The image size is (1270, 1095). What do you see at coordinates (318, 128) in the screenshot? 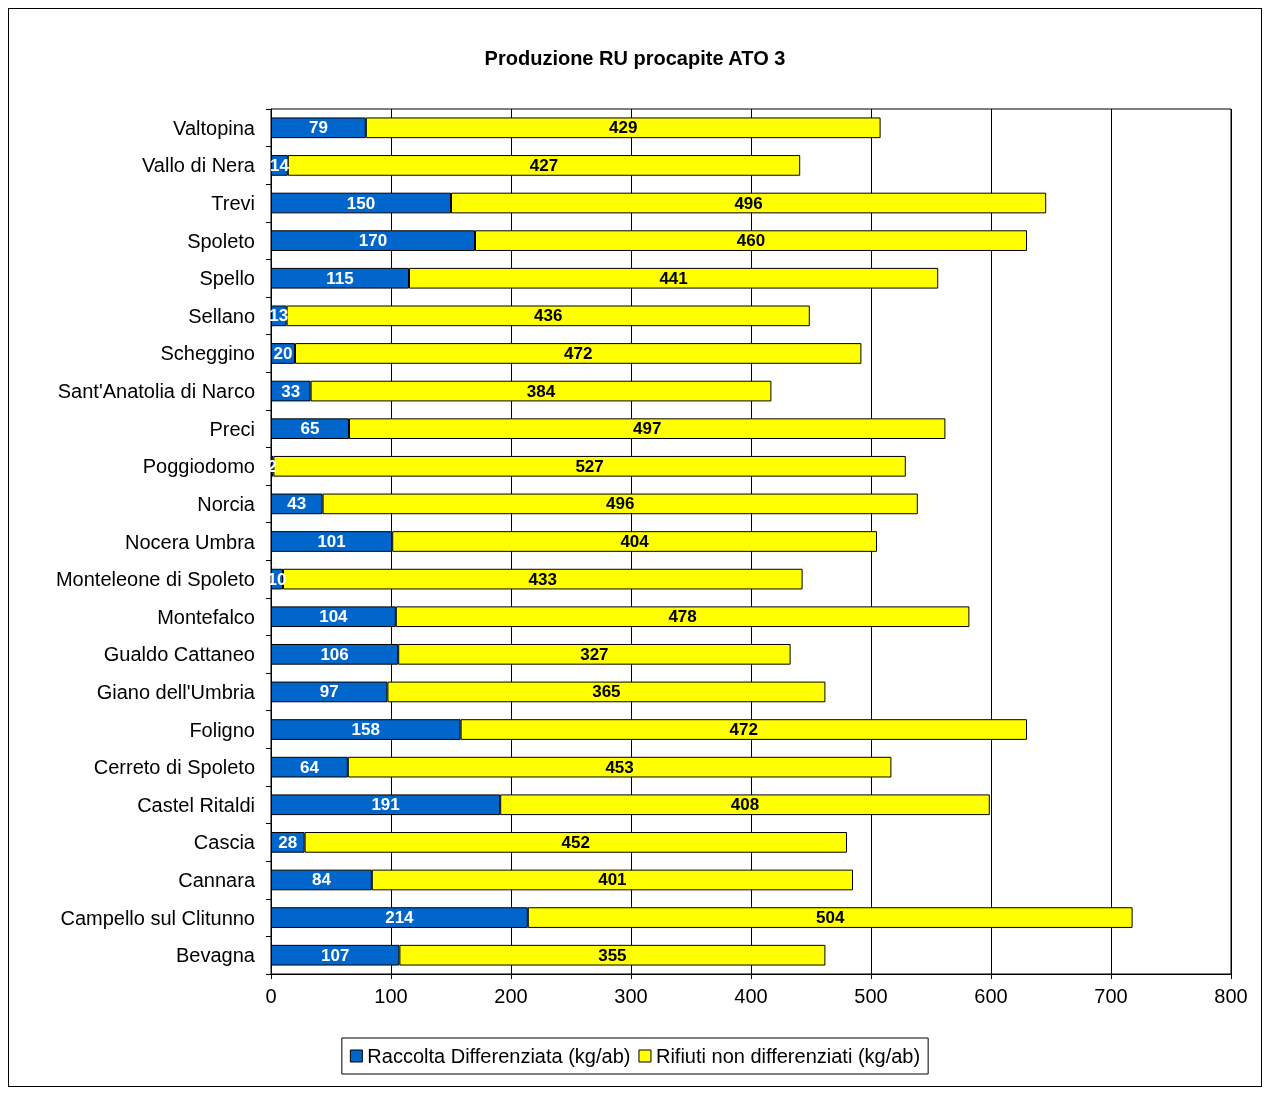
I see `data-label: 79` at bounding box center [318, 128].